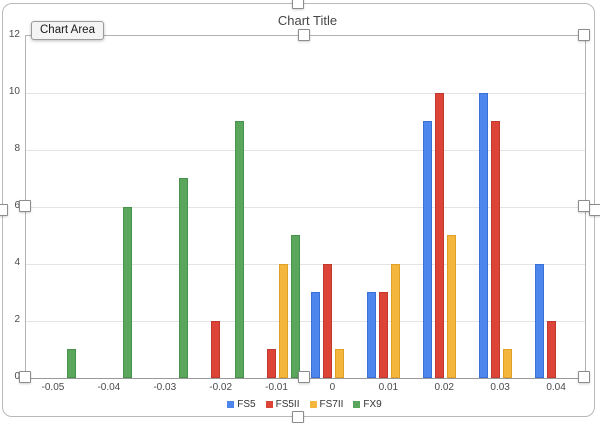 The width and height of the screenshot is (600, 423). Describe the element at coordinates (388, 387) in the screenshot. I see `x-axis-label: 0.01` at that location.